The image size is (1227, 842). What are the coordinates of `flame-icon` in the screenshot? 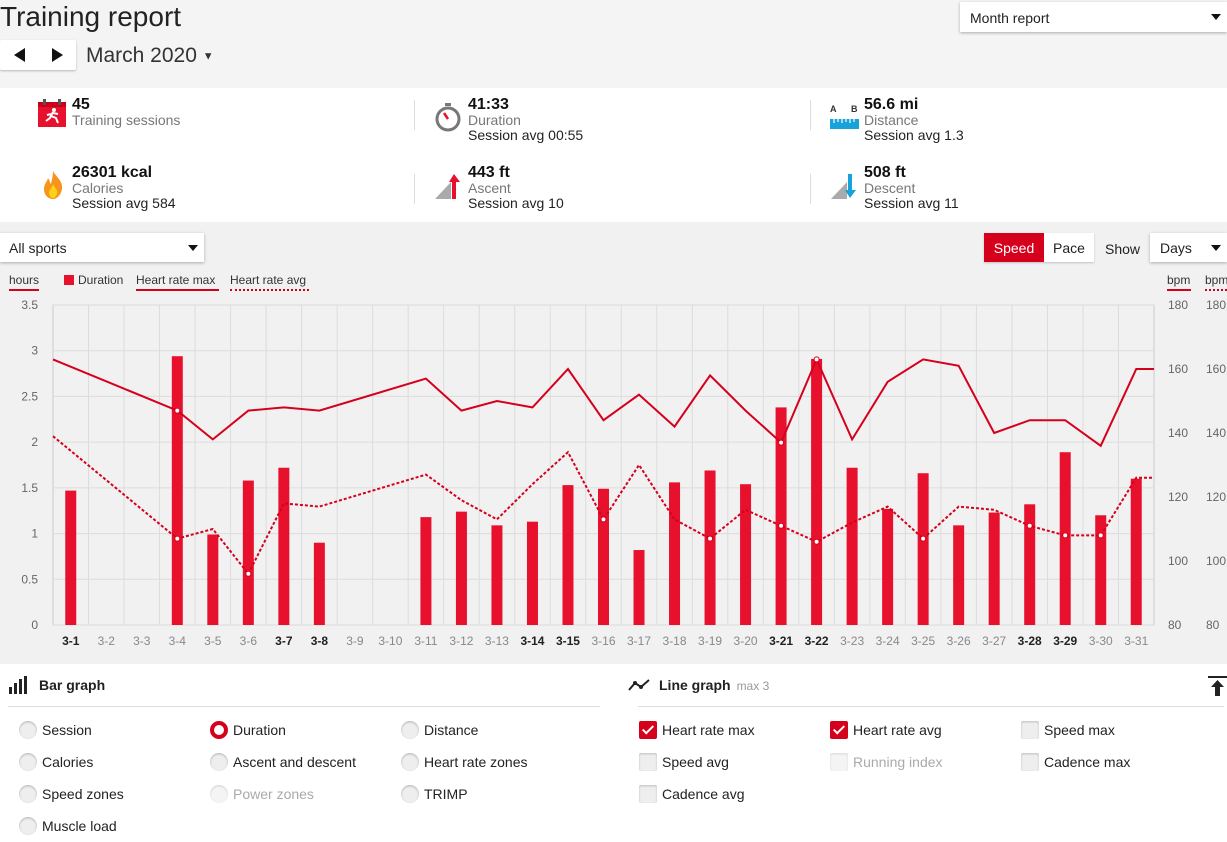 It's located at (53, 185).